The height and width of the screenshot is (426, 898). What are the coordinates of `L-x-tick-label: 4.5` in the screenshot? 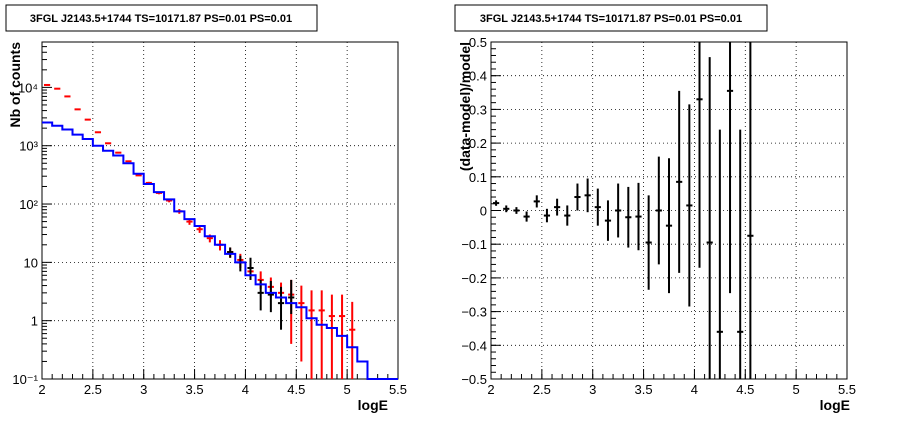 It's located at (296, 389).